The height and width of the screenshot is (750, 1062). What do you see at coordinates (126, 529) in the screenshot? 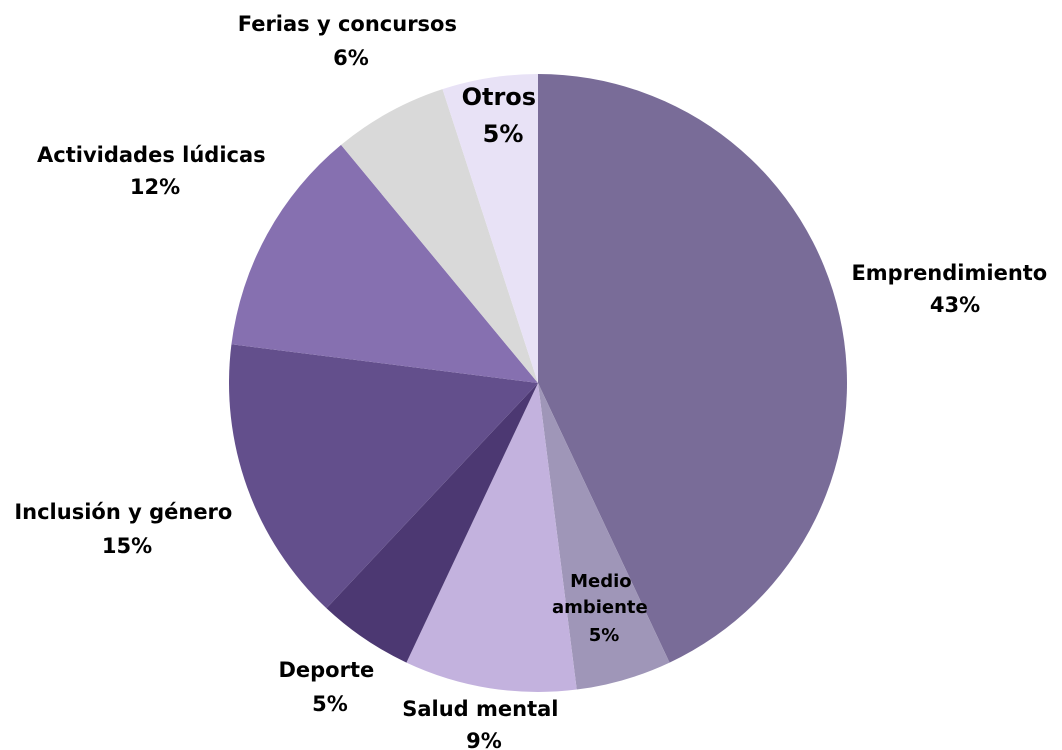
I see `label-inclusion-genero: Inclusión y género 15%` at bounding box center [126, 529].